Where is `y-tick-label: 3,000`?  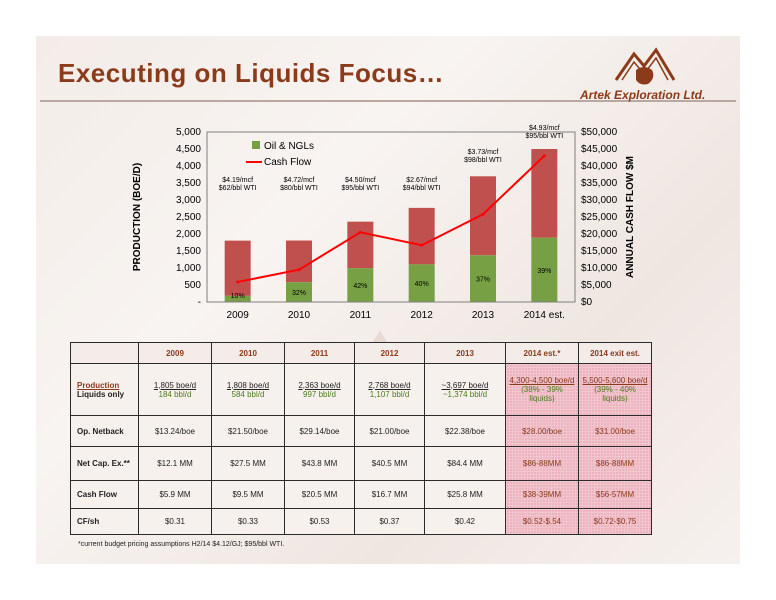
y-tick-label: 3,000 is located at coordinates (188, 200).